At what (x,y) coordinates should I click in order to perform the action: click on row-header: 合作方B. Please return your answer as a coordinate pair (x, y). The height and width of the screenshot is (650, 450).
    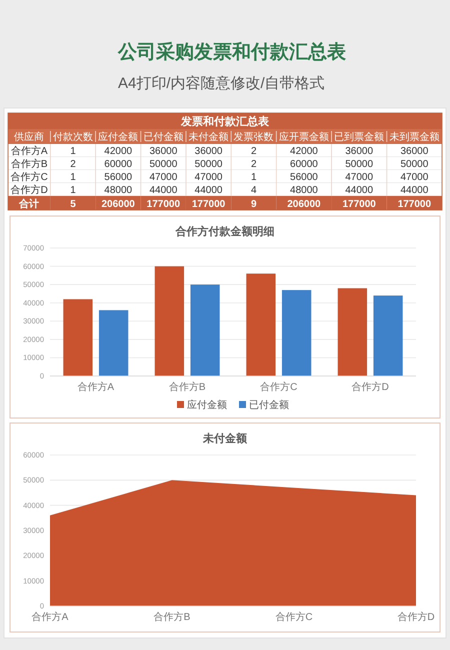
    Looking at the image, I should click on (29, 164).